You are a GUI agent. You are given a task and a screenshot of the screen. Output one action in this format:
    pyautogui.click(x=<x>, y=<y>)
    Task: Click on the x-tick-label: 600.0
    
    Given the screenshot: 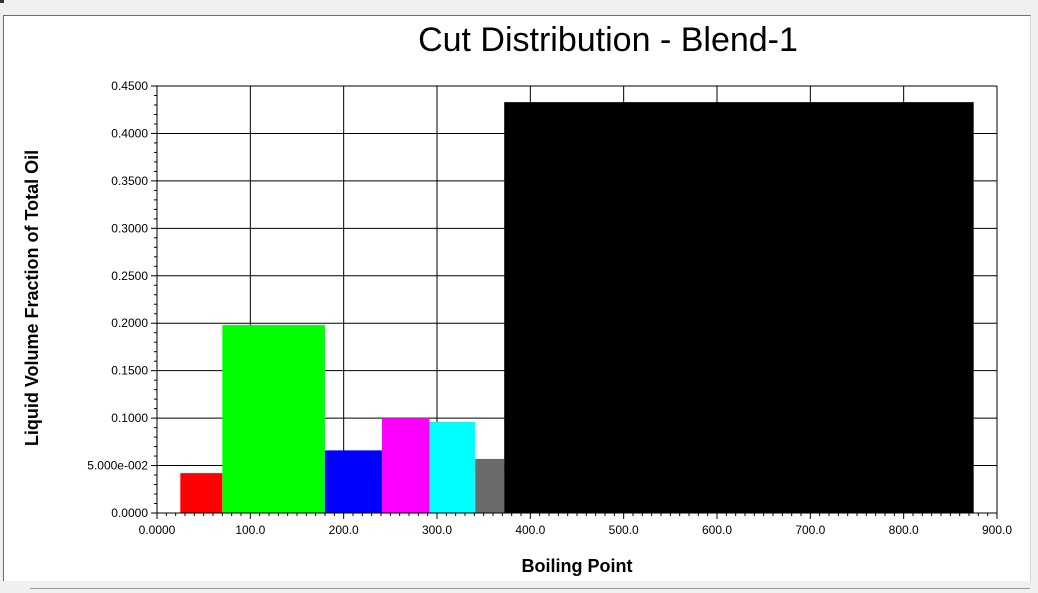 What is the action you would take?
    pyautogui.click(x=717, y=530)
    